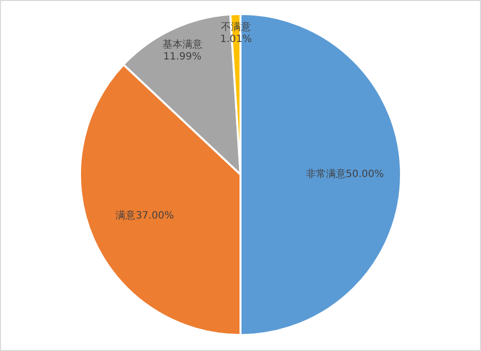  What do you see at coordinates (145, 216) in the screenshot?
I see `slice-label: 满意37.00%` at bounding box center [145, 216].